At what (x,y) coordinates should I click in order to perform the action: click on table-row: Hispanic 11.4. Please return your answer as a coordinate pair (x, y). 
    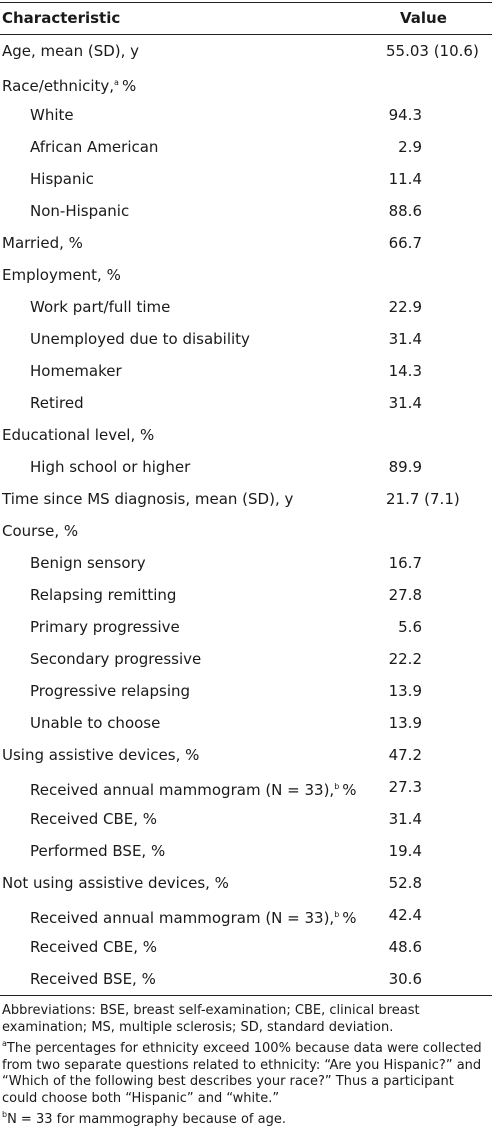
    Looking at the image, I should click on (246, 179).